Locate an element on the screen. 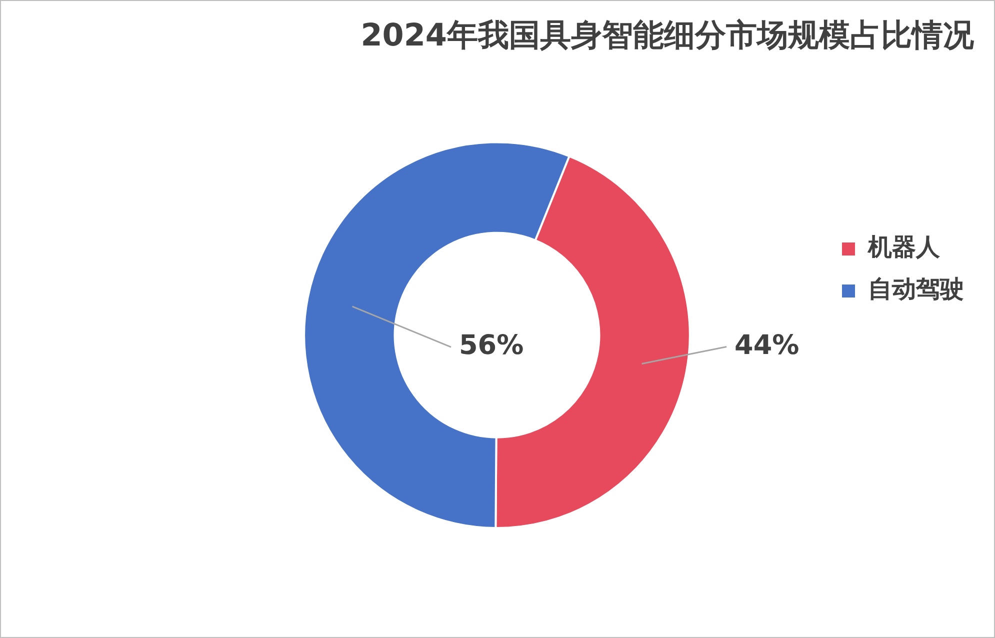 The width and height of the screenshot is (995, 638). data-label: 44% is located at coordinates (767, 345).